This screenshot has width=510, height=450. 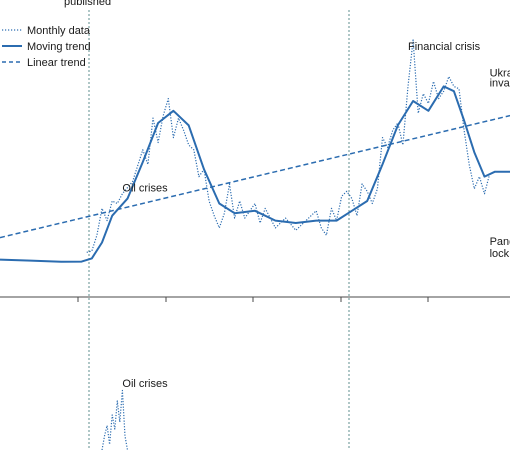 What do you see at coordinates (500, 83) in the screenshot?
I see `annotation-label: invasi` at bounding box center [500, 83].